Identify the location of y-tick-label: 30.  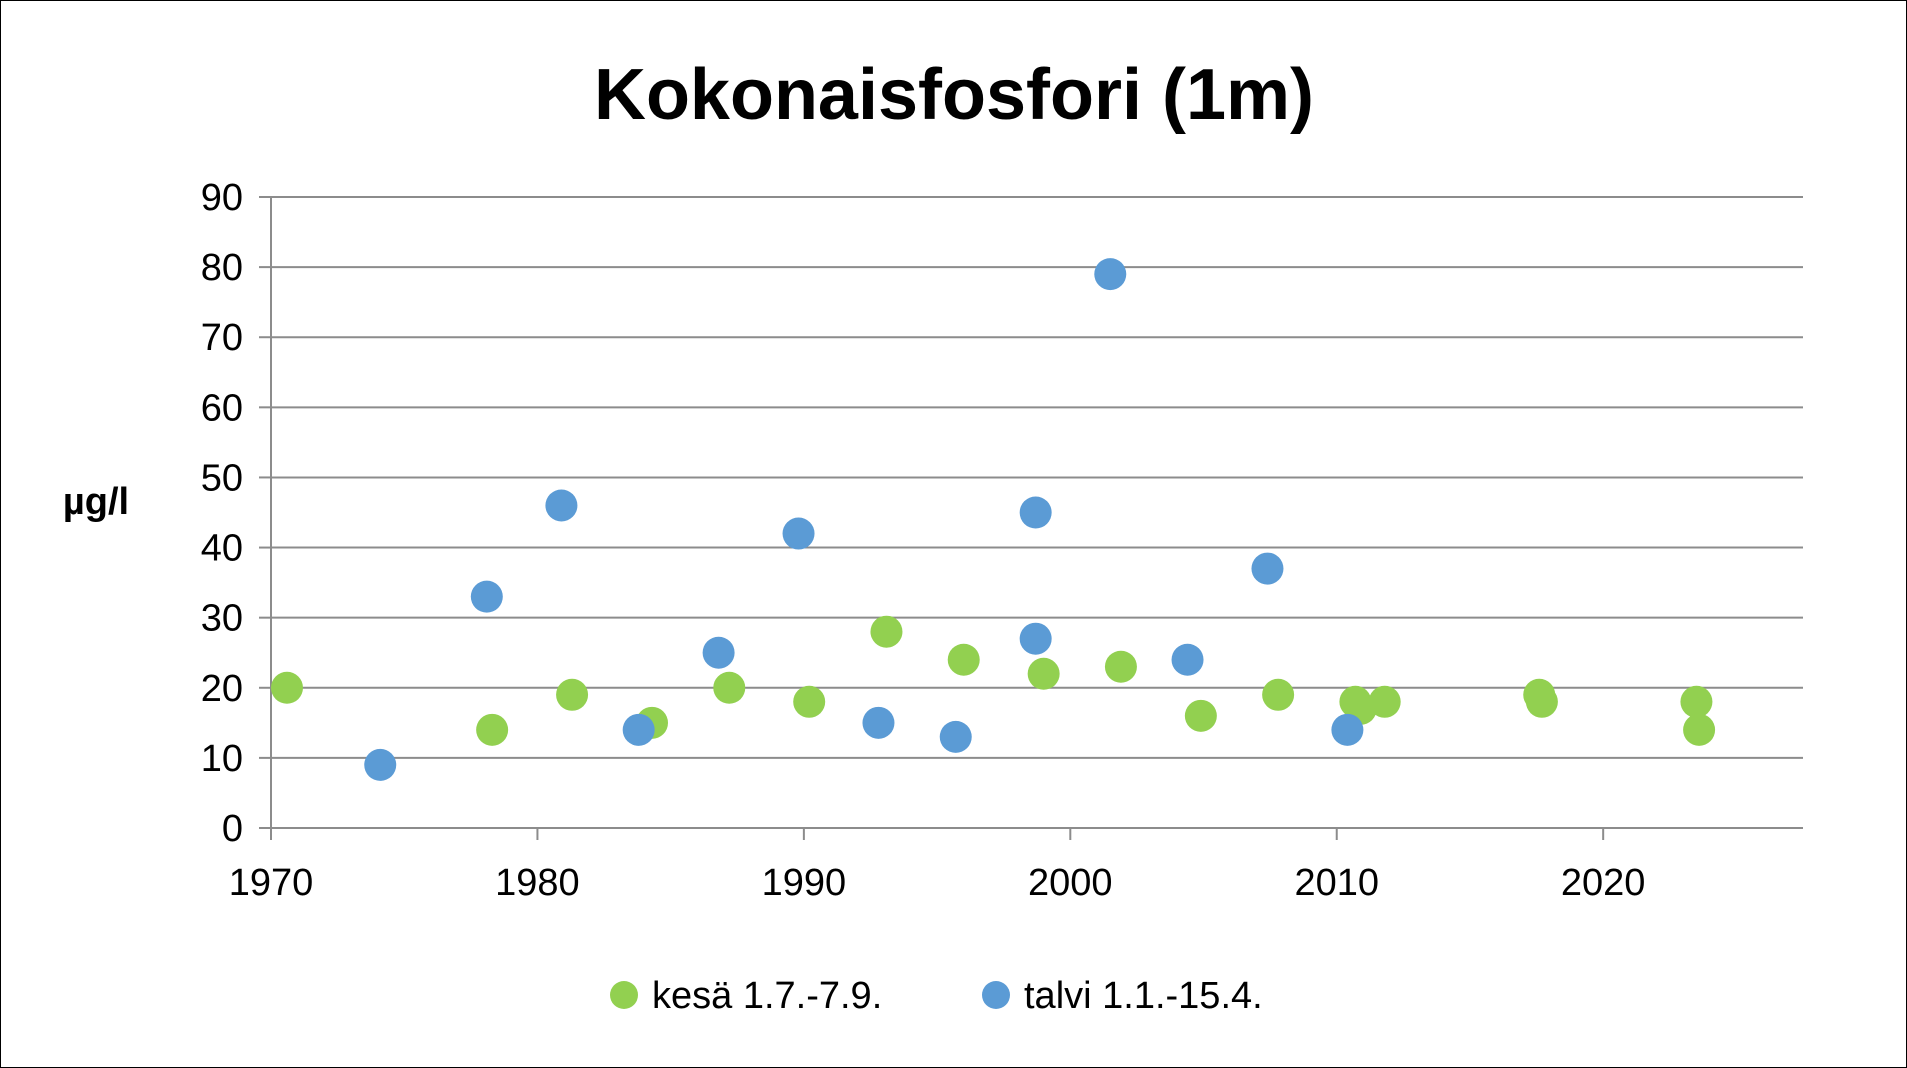
(222, 619).